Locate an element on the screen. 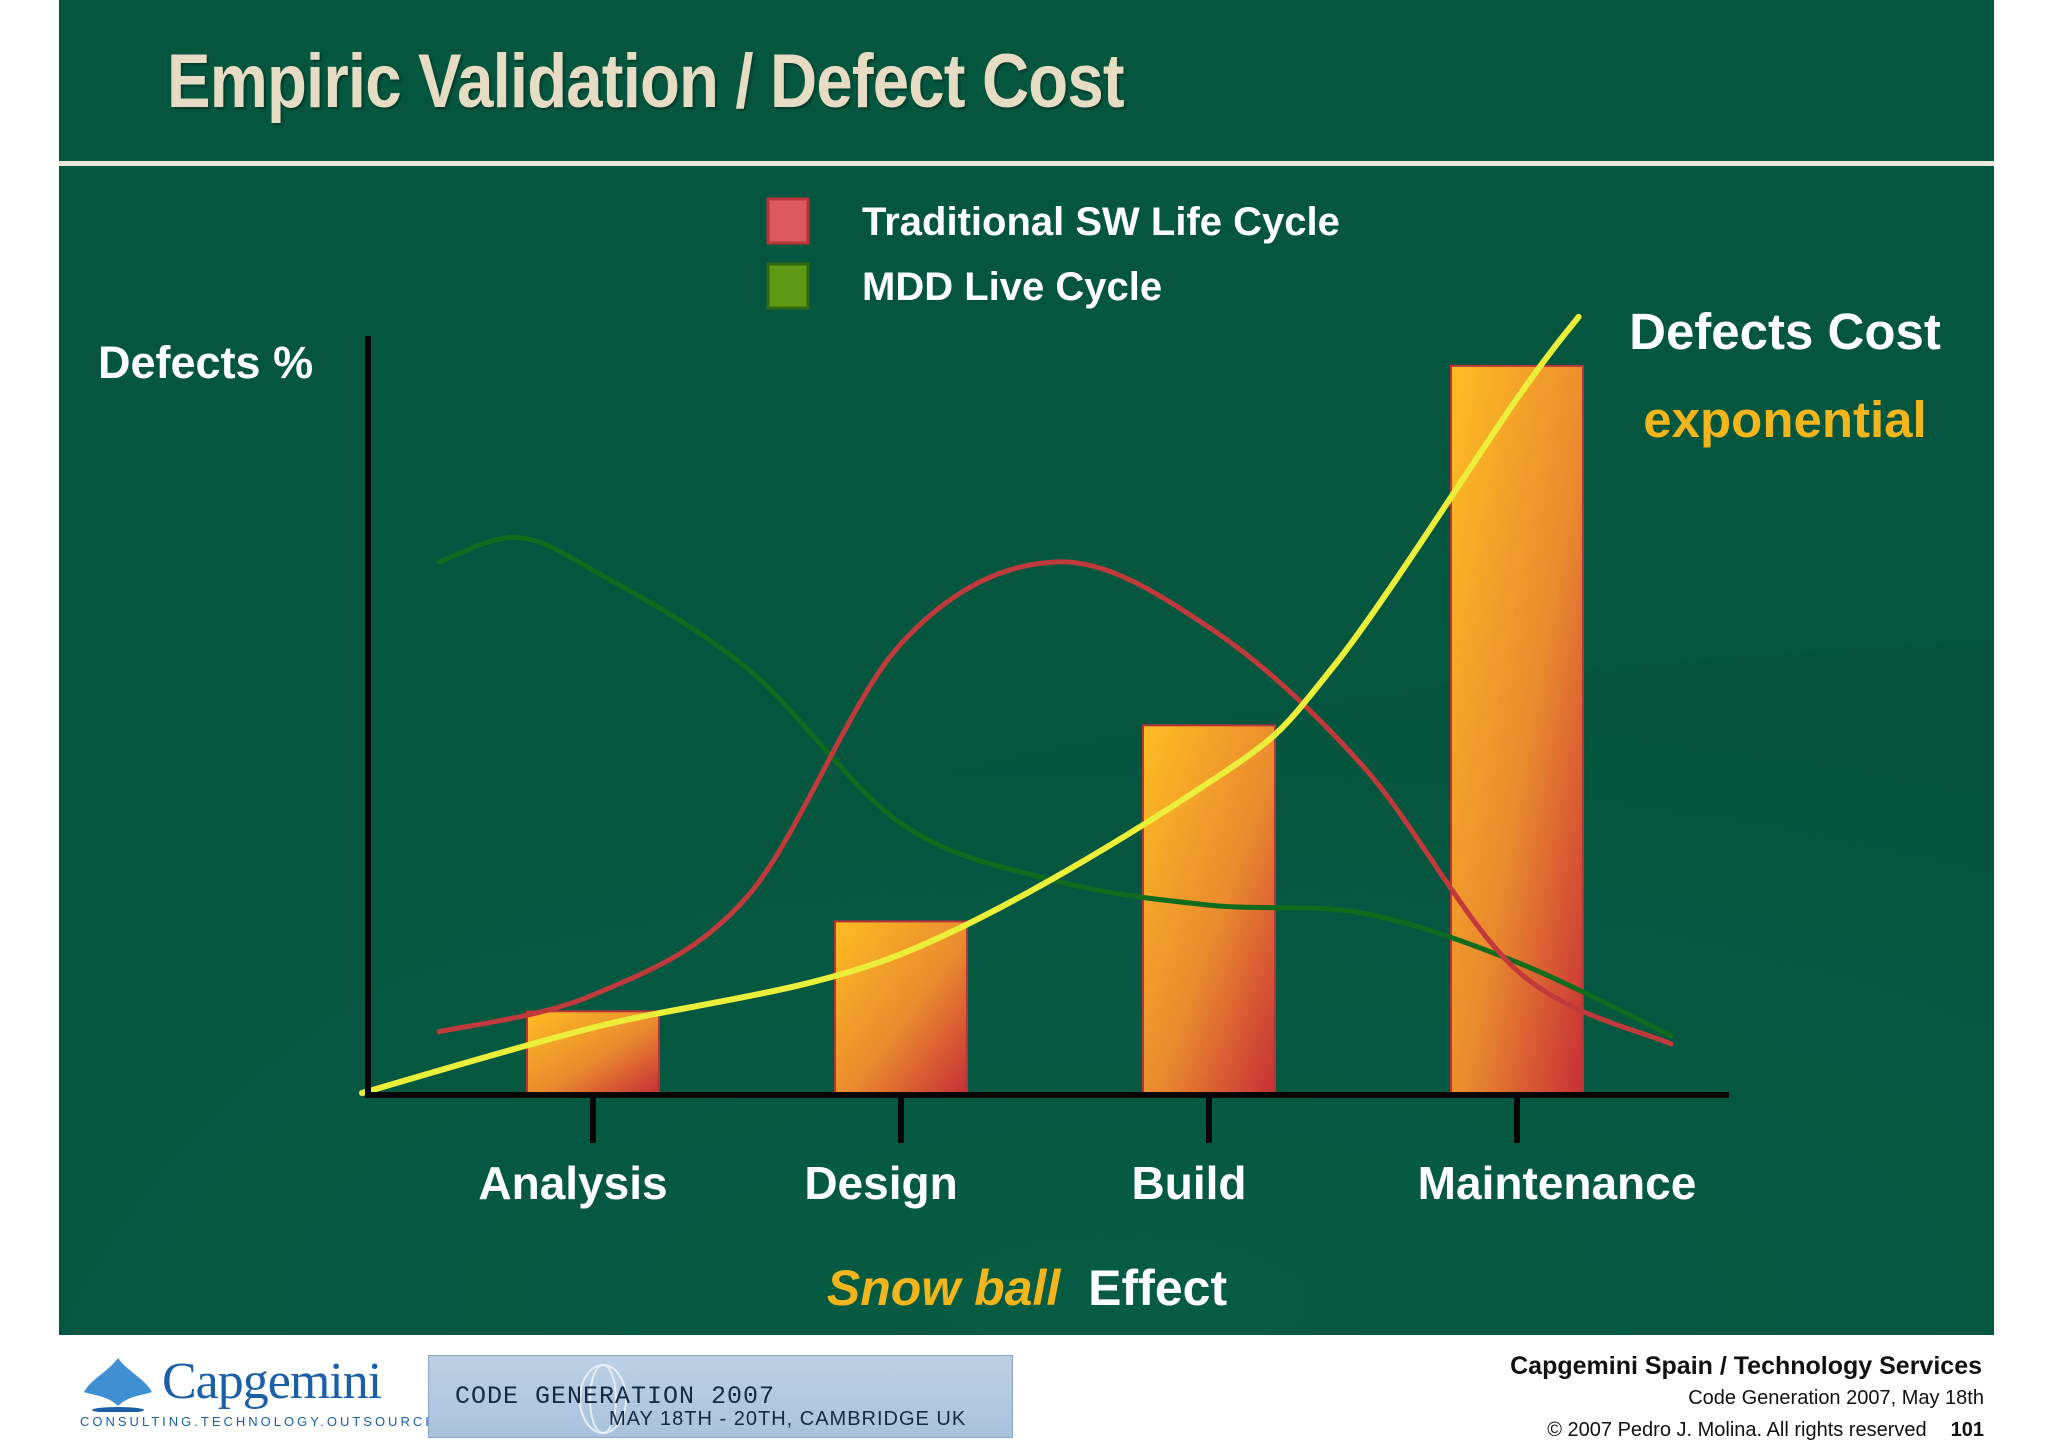 The height and width of the screenshot is (1447, 2048). banner-ring-inner-icon is located at coordinates (603, 1399).